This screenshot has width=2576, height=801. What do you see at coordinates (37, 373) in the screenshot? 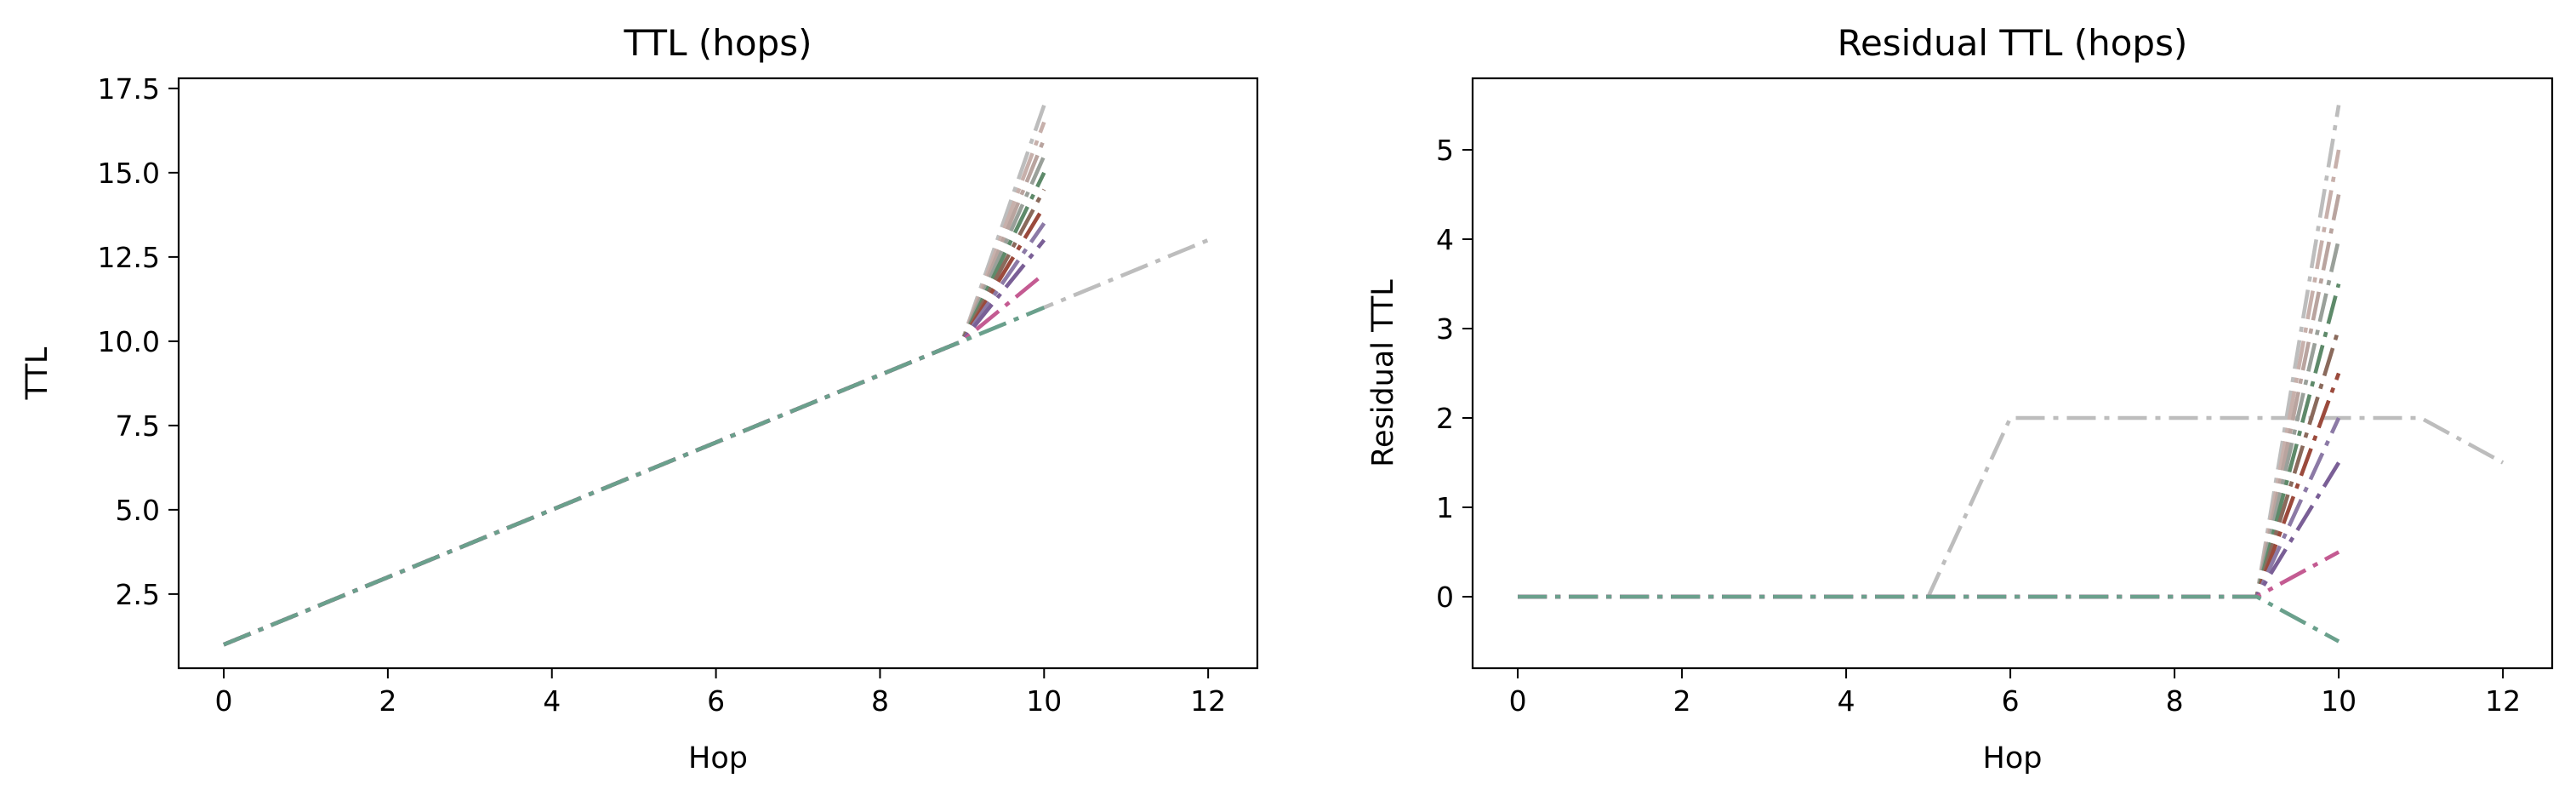
I see `y-axis-label: TTL` at bounding box center [37, 373].